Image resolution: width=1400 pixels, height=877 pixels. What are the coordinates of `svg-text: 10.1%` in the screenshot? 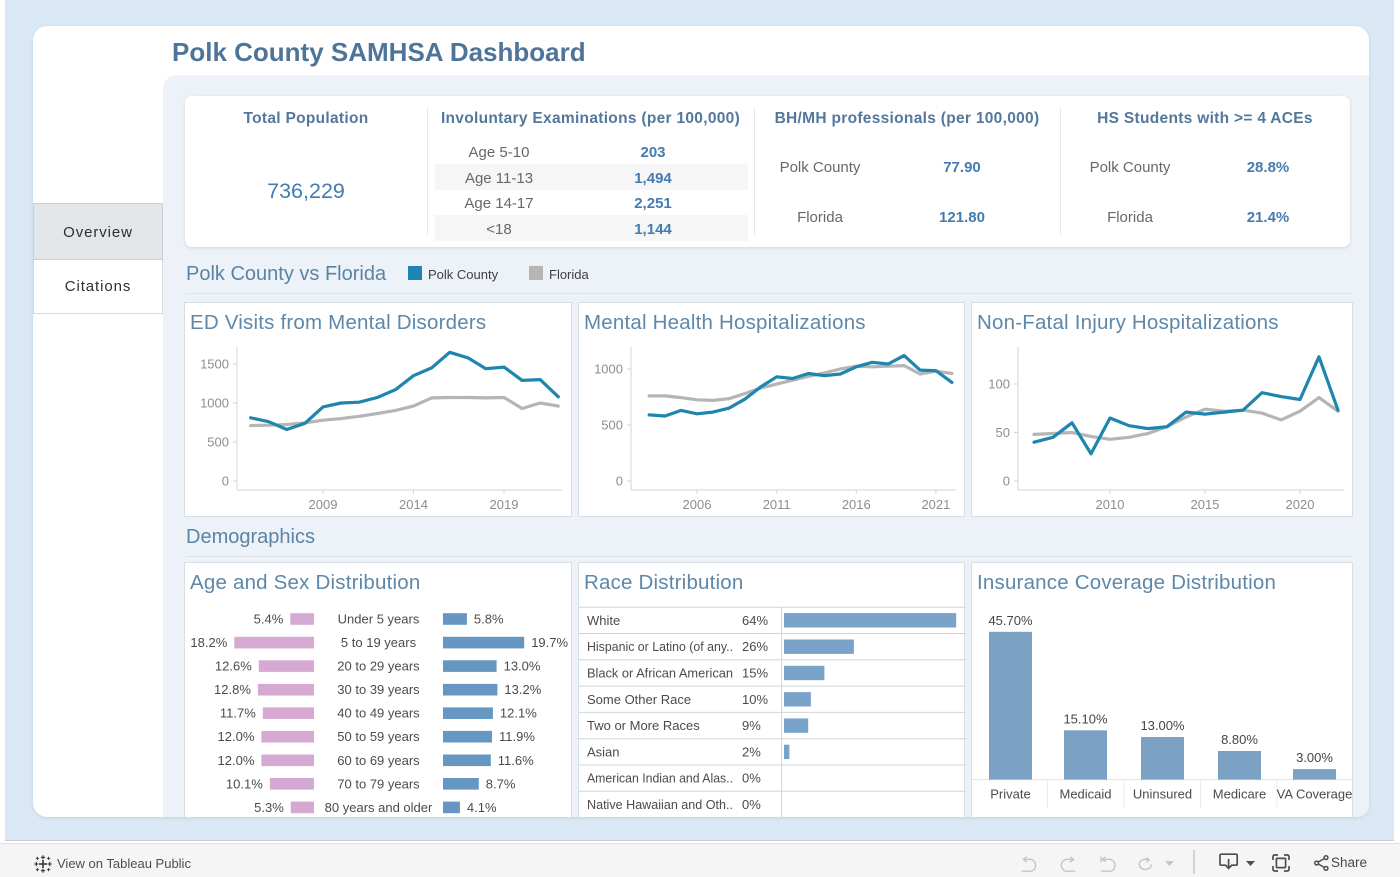 It's located at (244, 783).